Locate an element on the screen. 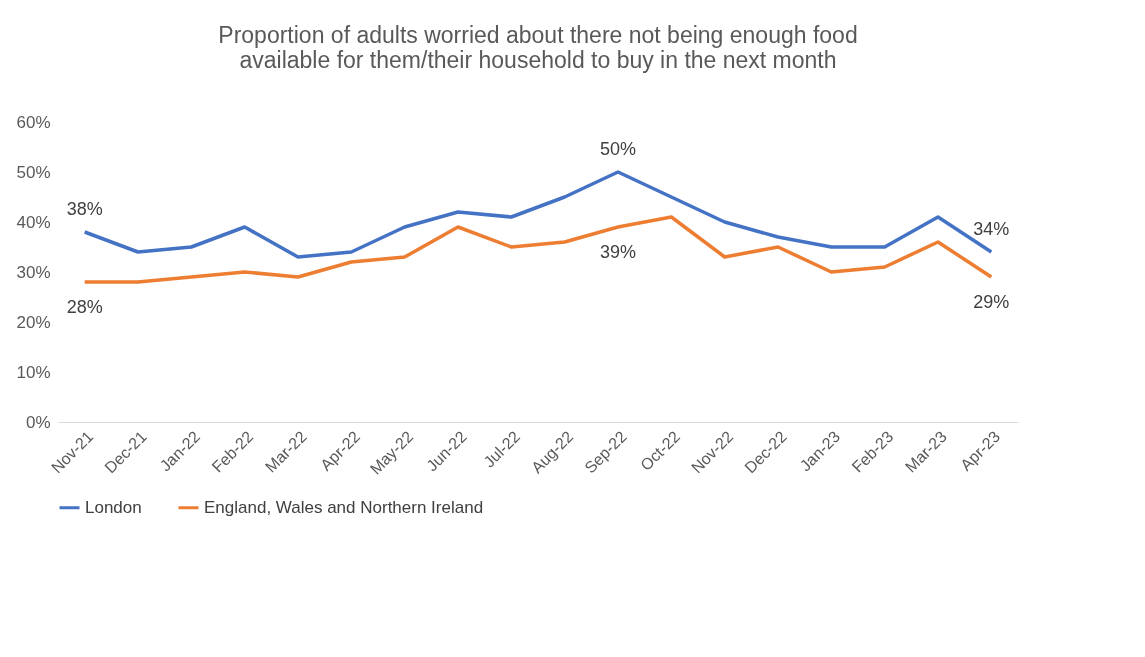  data-label: 28% is located at coordinates (84, 307).